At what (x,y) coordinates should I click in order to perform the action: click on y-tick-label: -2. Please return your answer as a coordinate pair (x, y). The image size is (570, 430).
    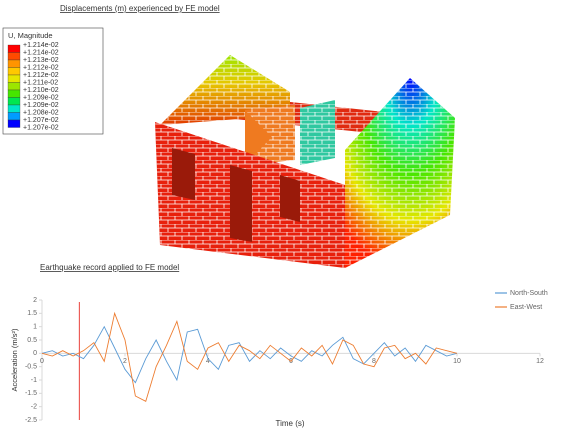
    Looking at the image, I should click on (34, 407).